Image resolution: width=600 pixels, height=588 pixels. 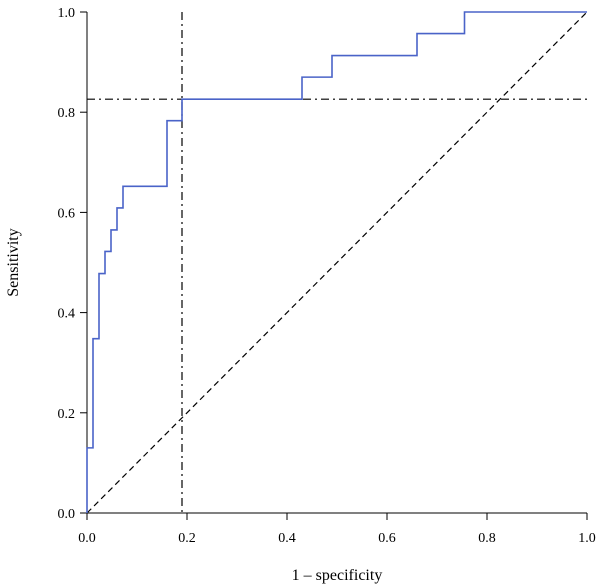 I want to click on y-tick-label: 0.6, so click(x=67, y=213).